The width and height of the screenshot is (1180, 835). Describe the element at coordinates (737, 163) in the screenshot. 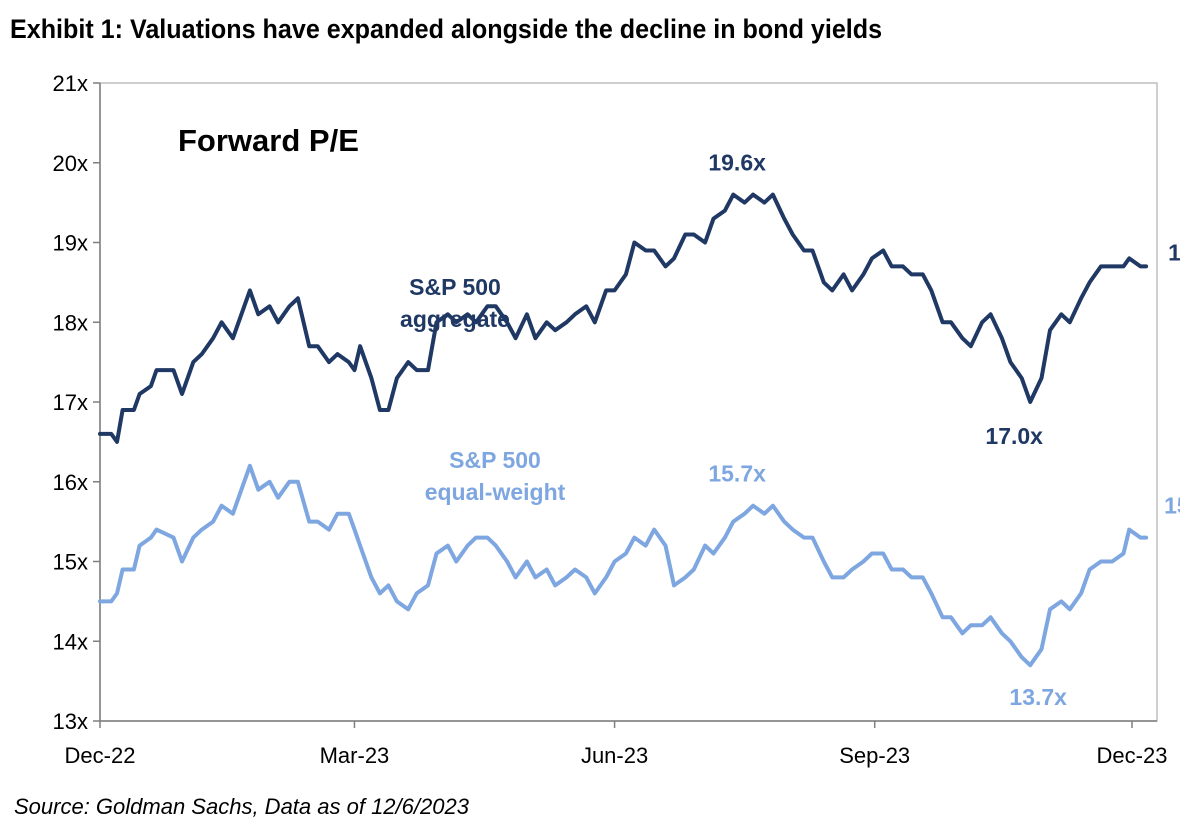

I see `data-label: 19.6x` at that location.